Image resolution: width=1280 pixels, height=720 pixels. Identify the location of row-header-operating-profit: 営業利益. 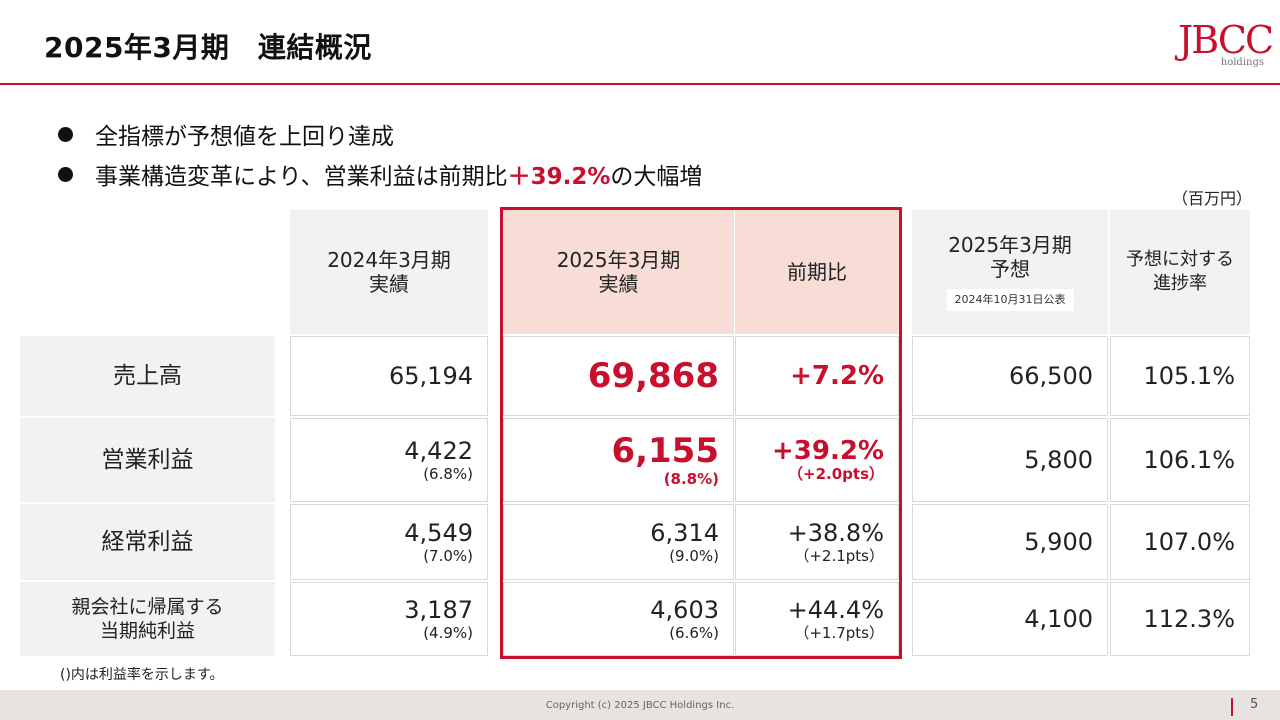
(147, 460).